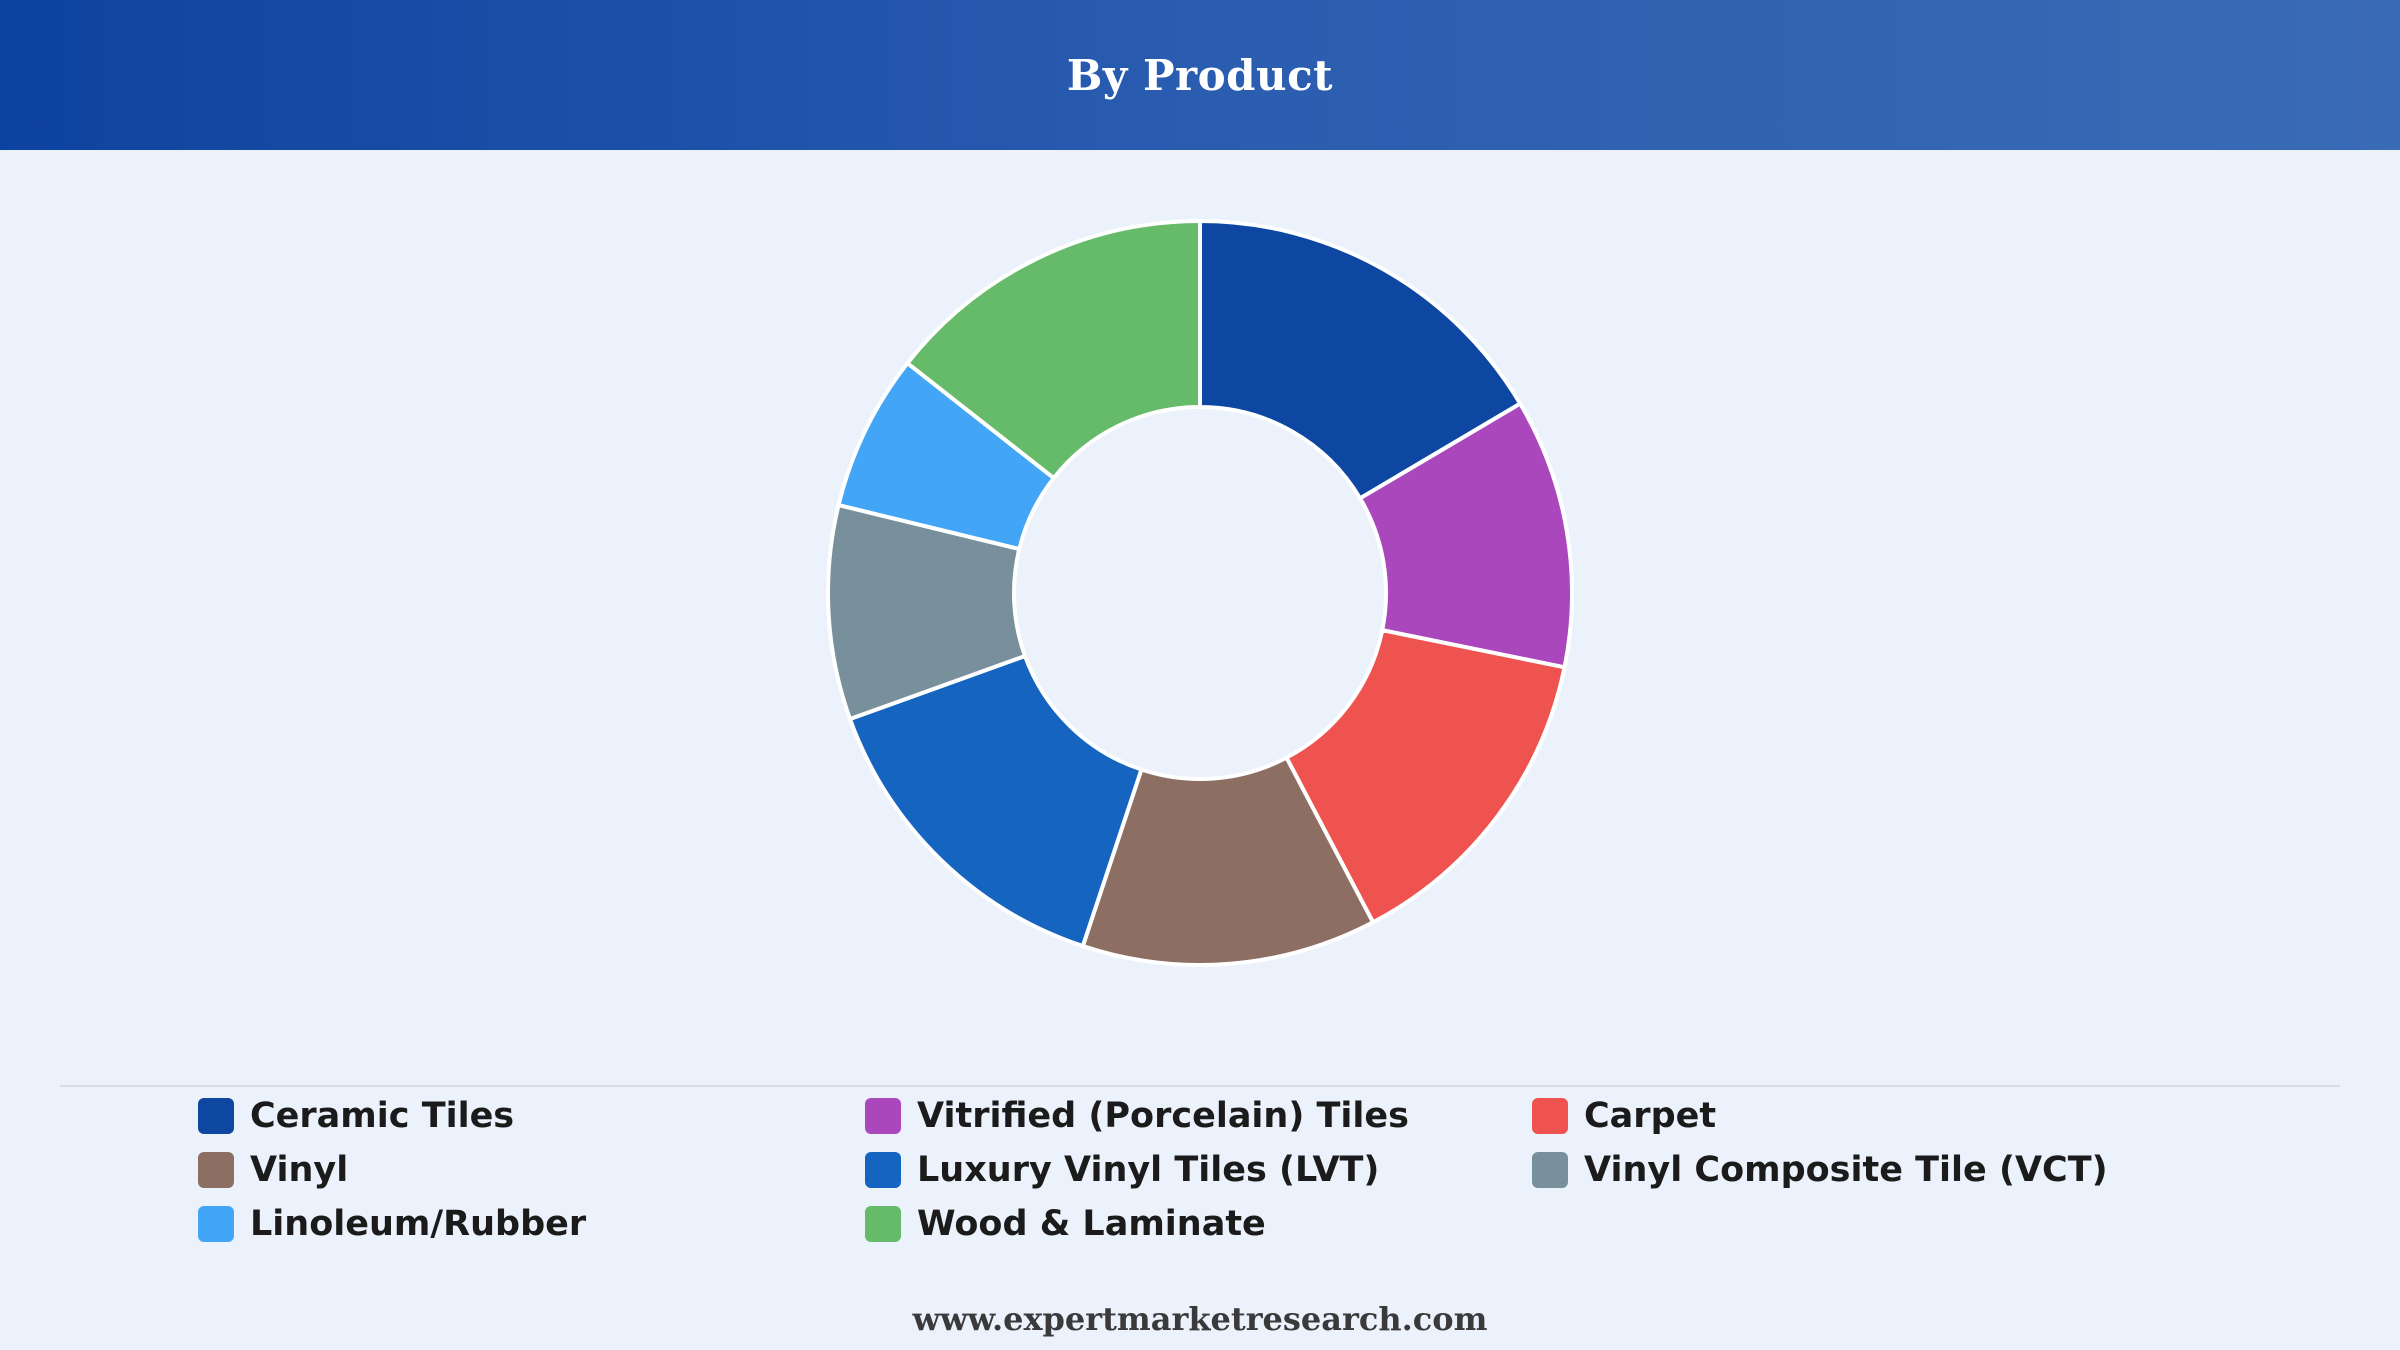  What do you see at coordinates (995, 801) in the screenshot?
I see `slice-luxury-vinyl-tiles-lvt` at bounding box center [995, 801].